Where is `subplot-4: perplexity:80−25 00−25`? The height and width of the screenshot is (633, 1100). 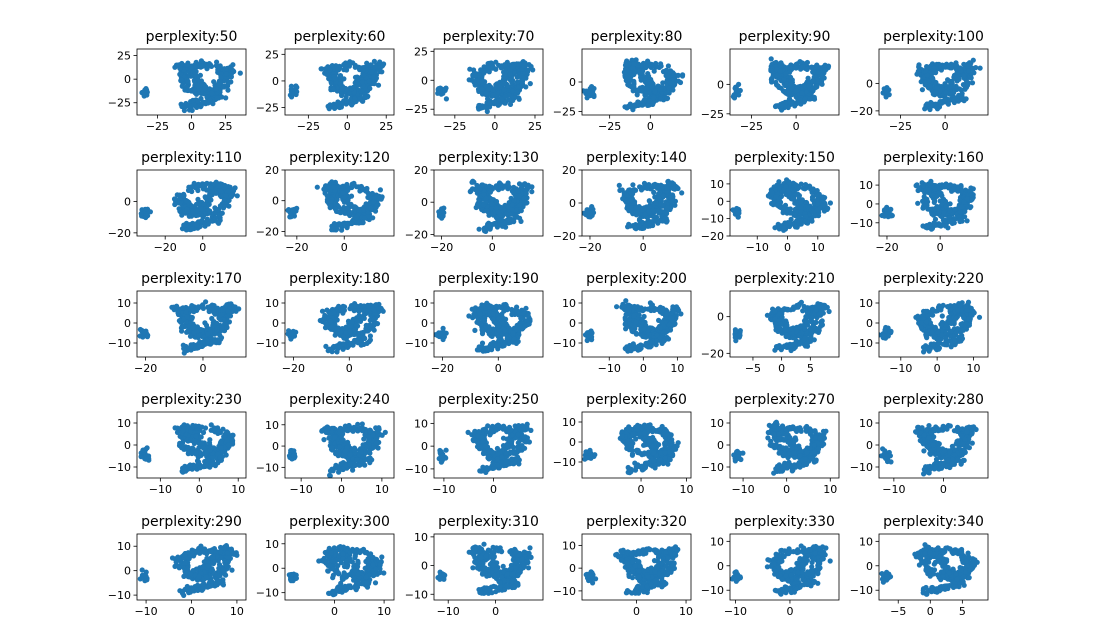
subplot-4: perplexity:80−25 00−25 is located at coordinates (622, 81).